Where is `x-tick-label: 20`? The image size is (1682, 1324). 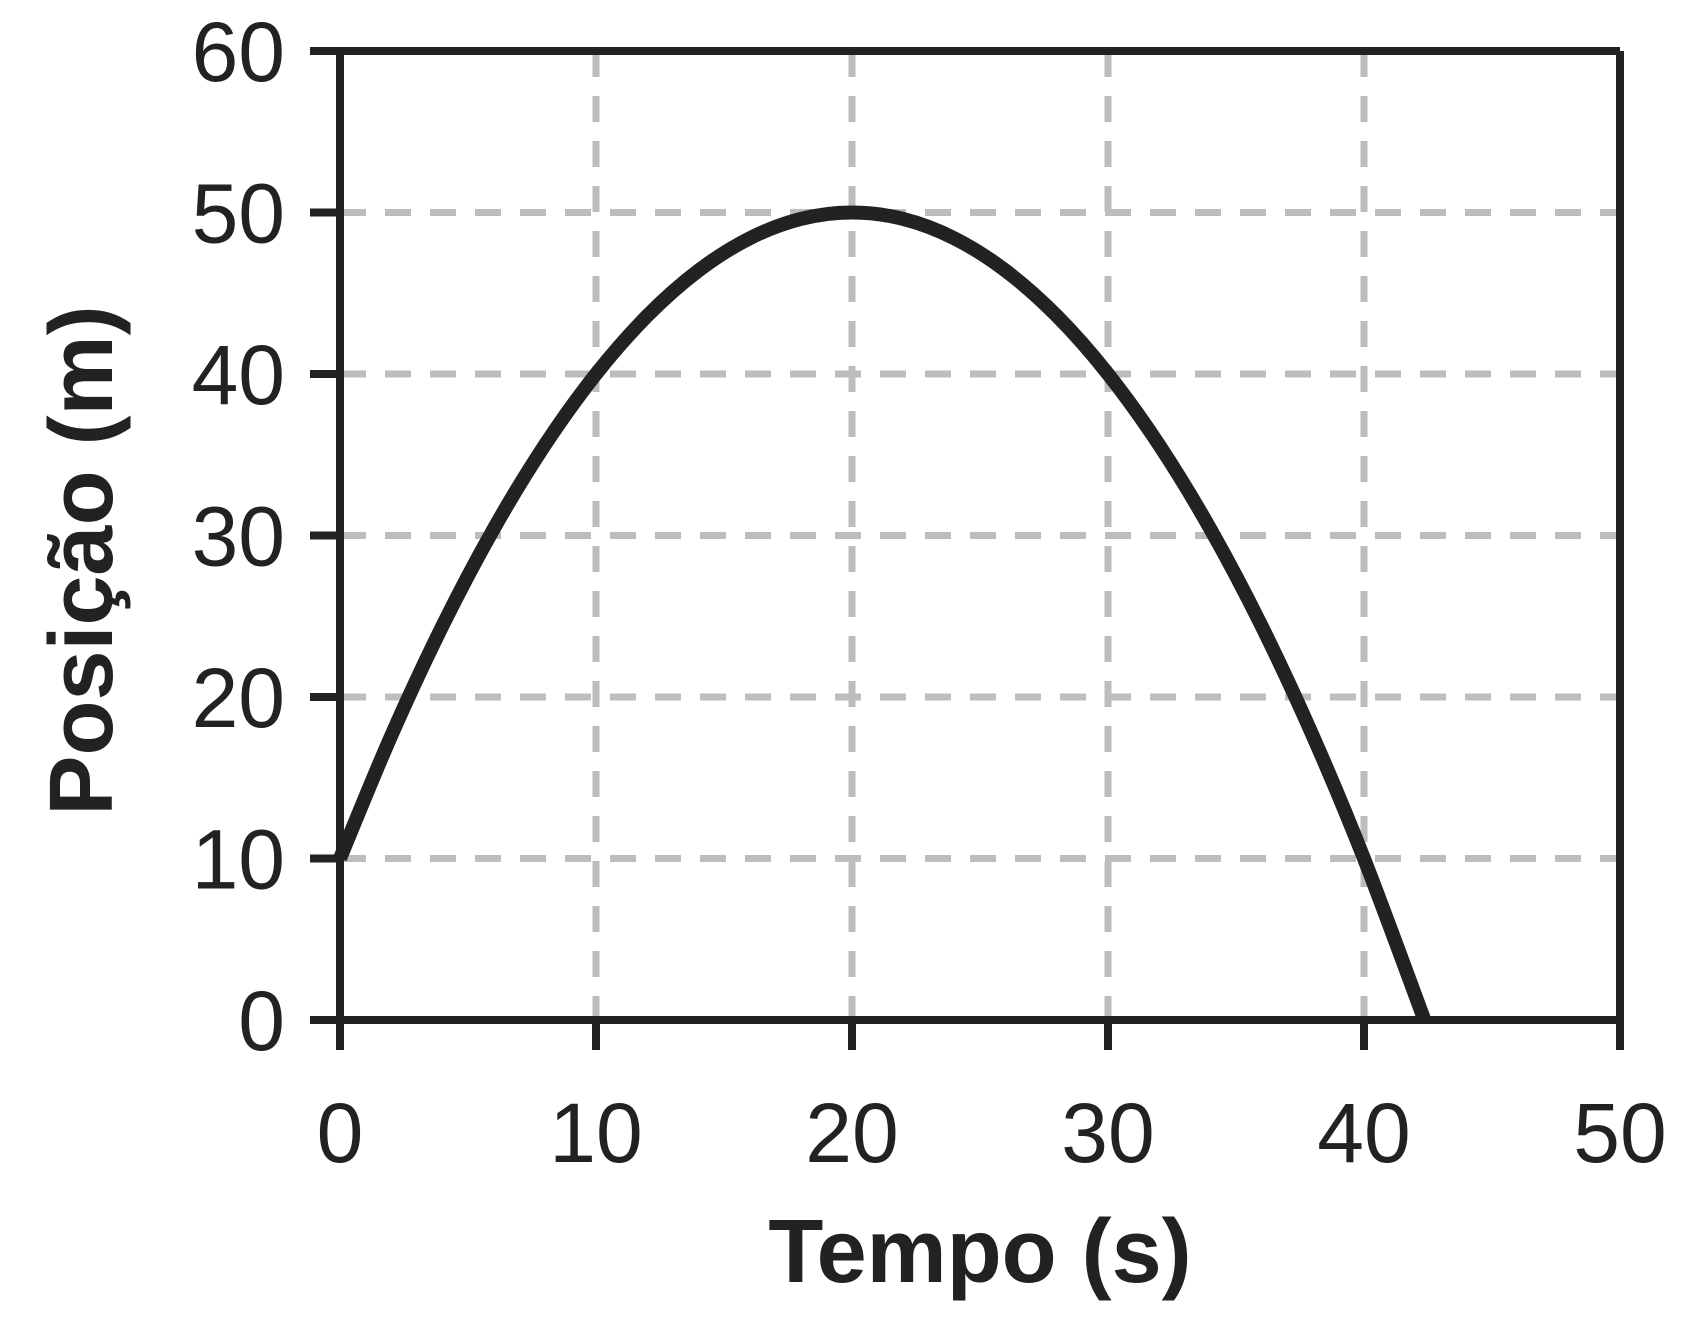
x-tick-label: 20 is located at coordinates (851, 1133).